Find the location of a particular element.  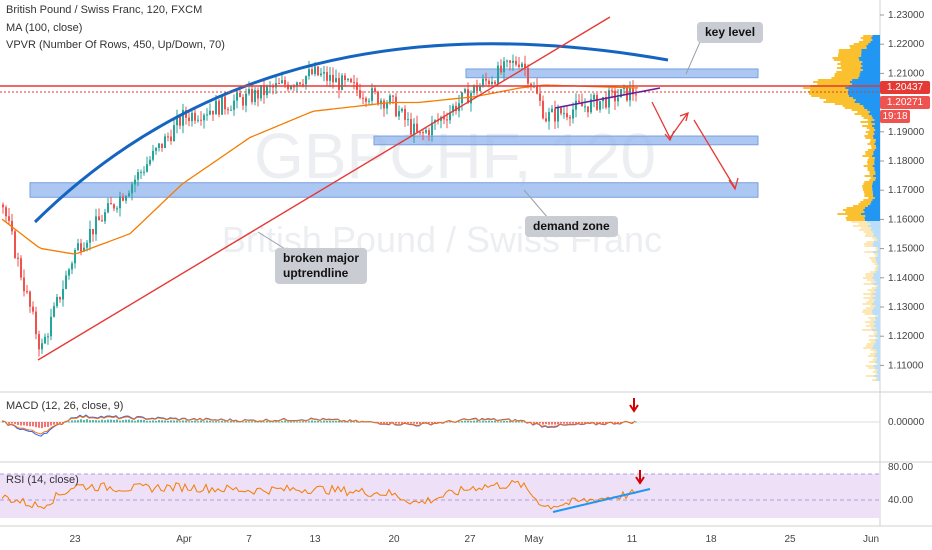

macd-legend: MACD (12, 26, close, 9) is located at coordinates (65, 406).